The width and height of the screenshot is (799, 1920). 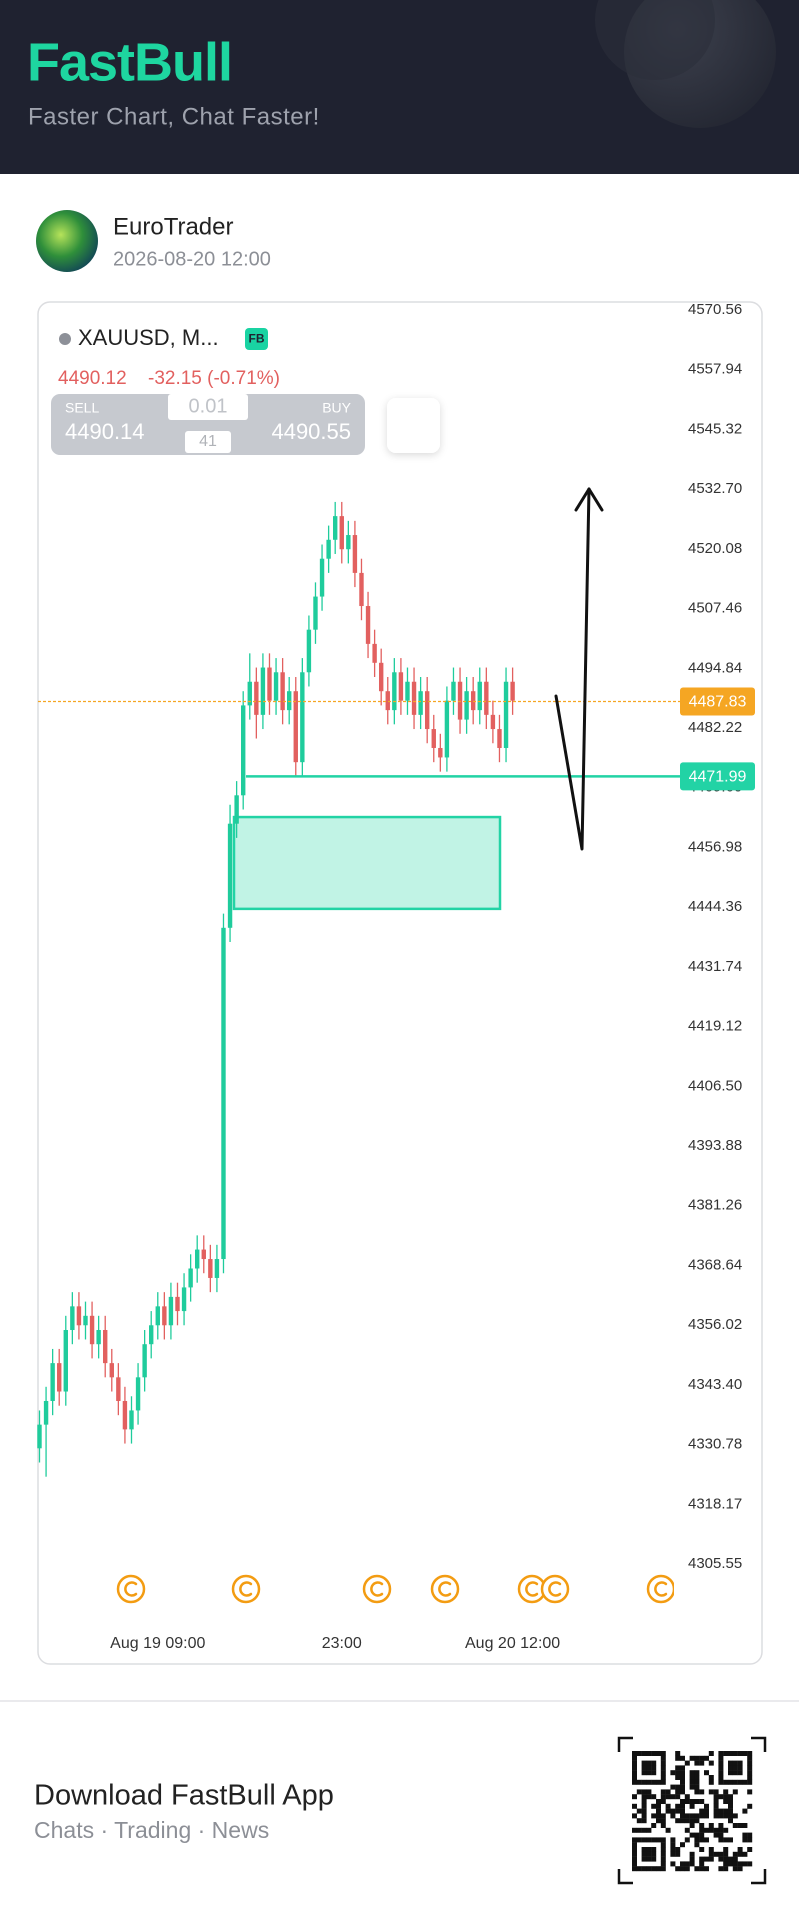 What do you see at coordinates (715, 369) in the screenshot?
I see `y-tick-label: 4557.94` at bounding box center [715, 369].